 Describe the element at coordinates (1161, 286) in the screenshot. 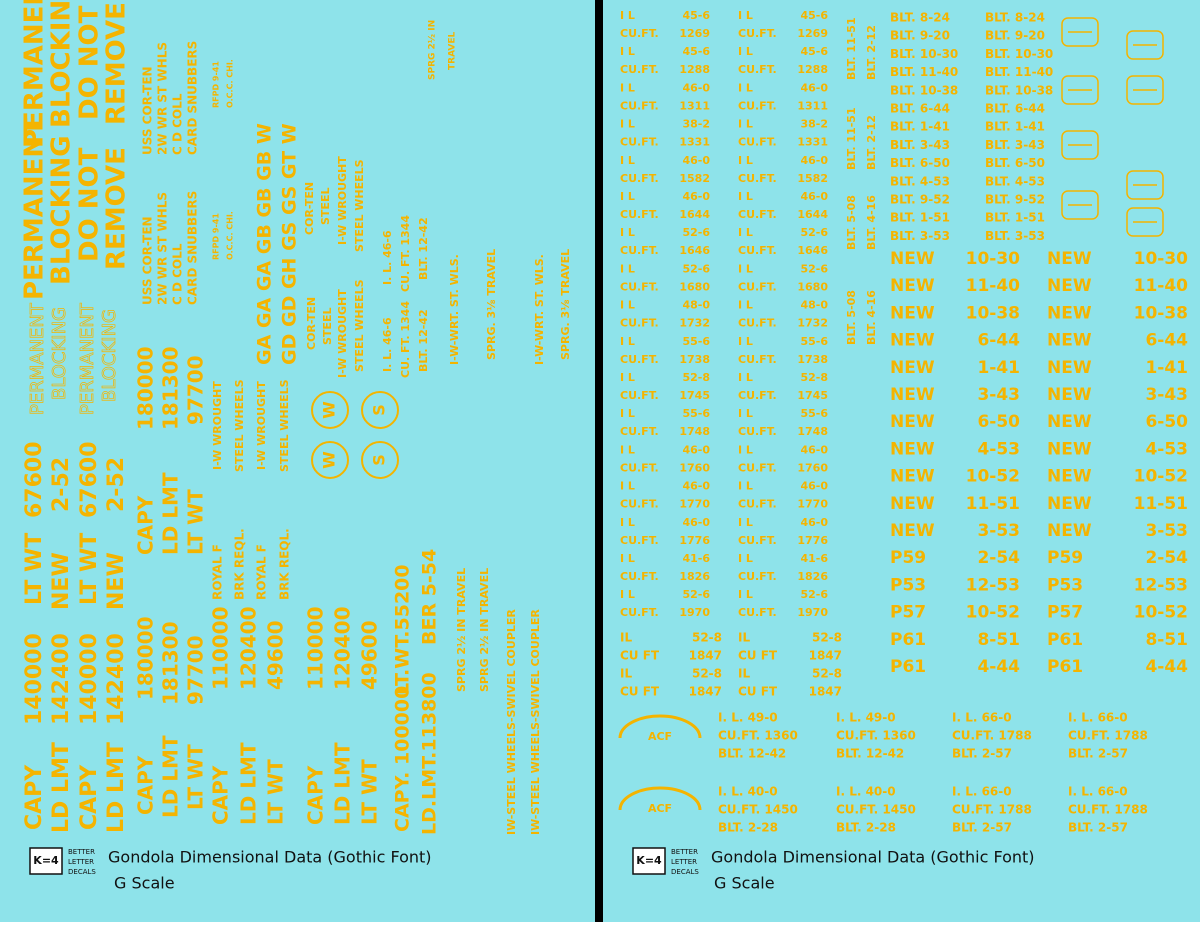

I see `decal-text: 11-40` at that location.